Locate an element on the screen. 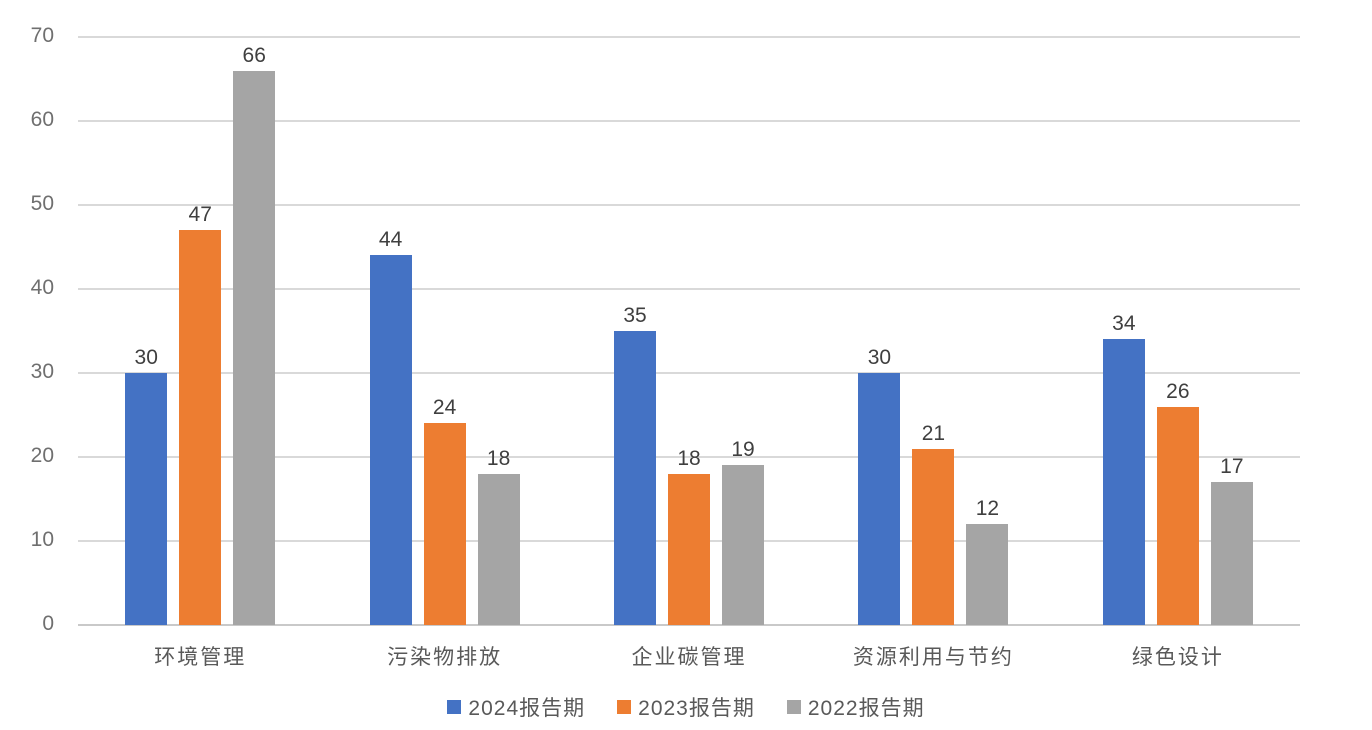  legend-label: 2023报告期 is located at coordinates (696, 708).